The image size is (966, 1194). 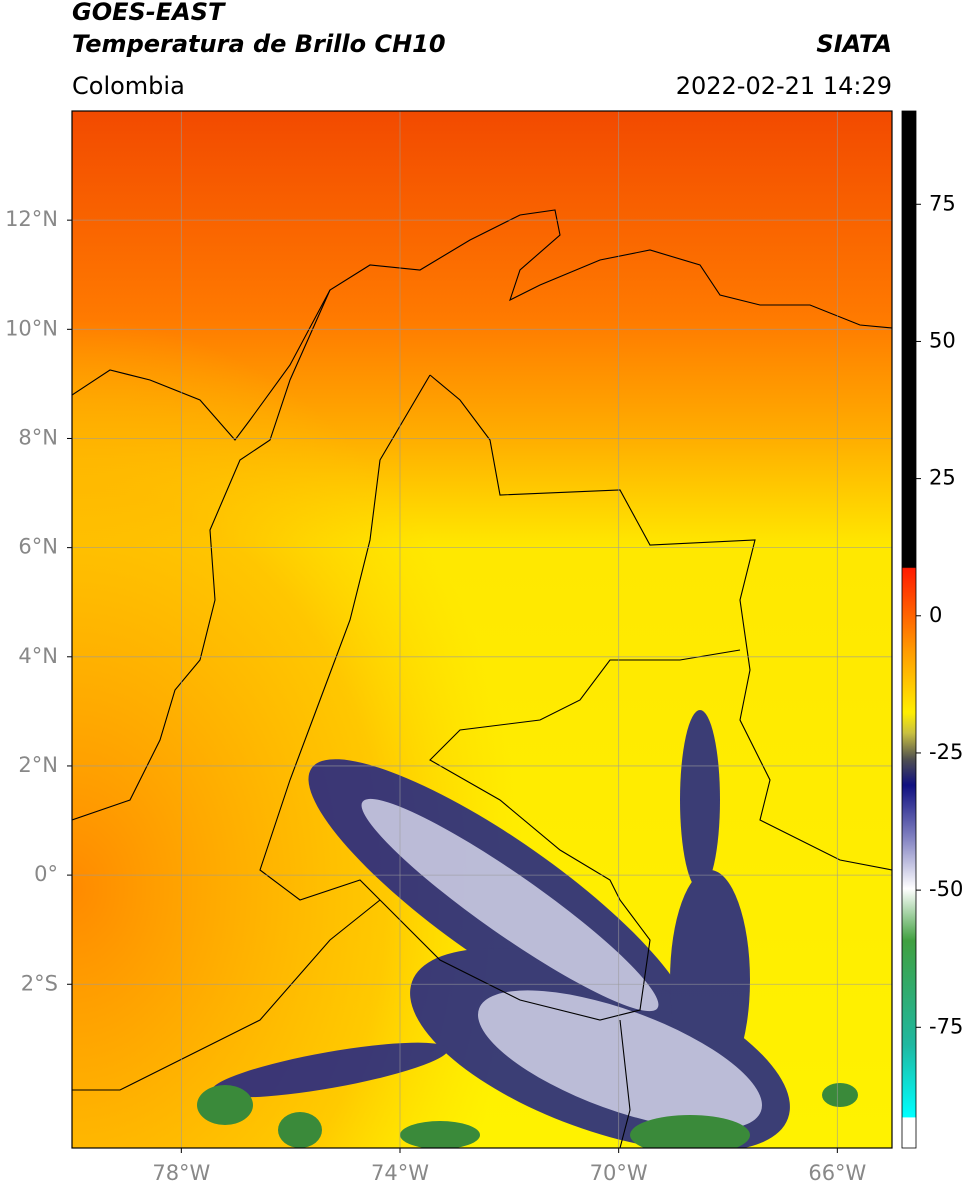 I want to click on colorbar-tick-label: 25, so click(x=942, y=478).